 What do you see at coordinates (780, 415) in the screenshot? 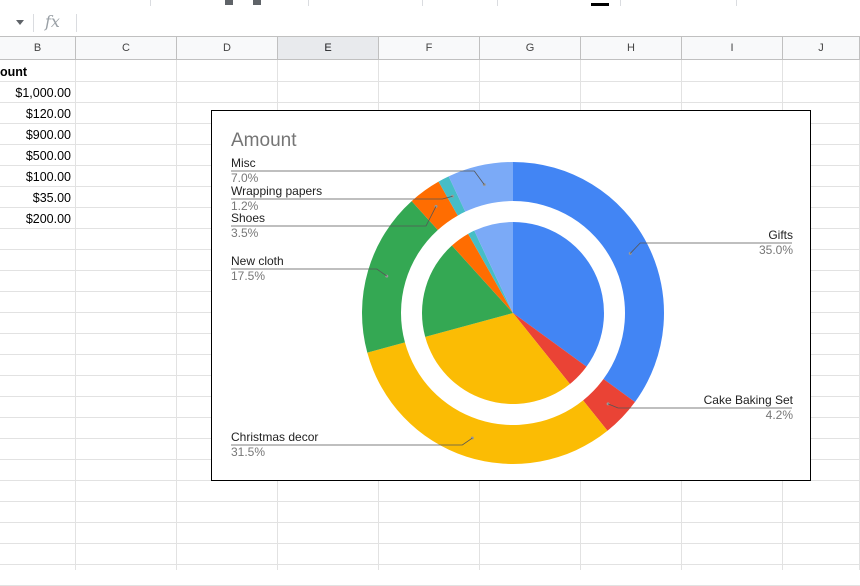
I see `slice-percent: 4.2%` at bounding box center [780, 415].